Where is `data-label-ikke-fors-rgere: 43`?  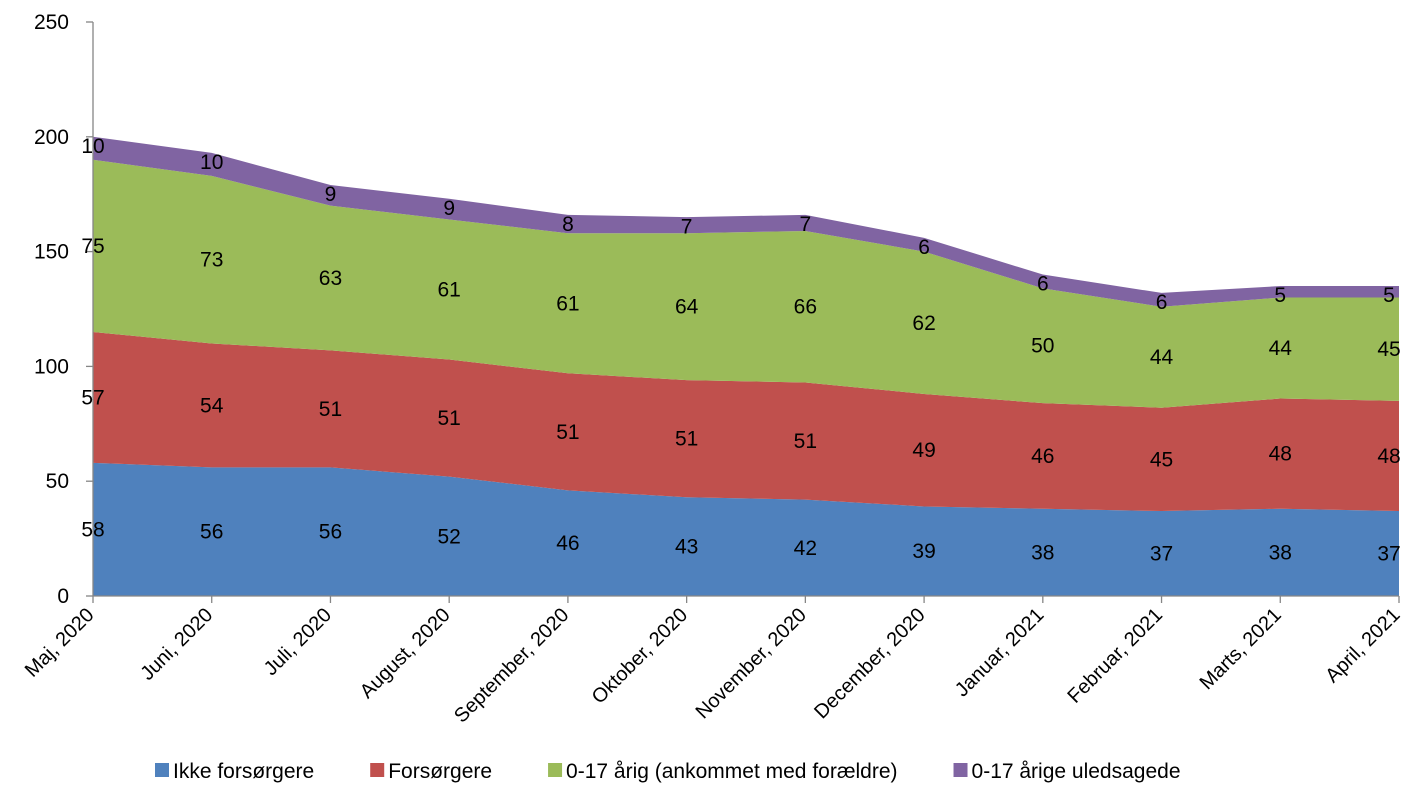
data-label-ikke-fors-rgere: 43 is located at coordinates (686, 547).